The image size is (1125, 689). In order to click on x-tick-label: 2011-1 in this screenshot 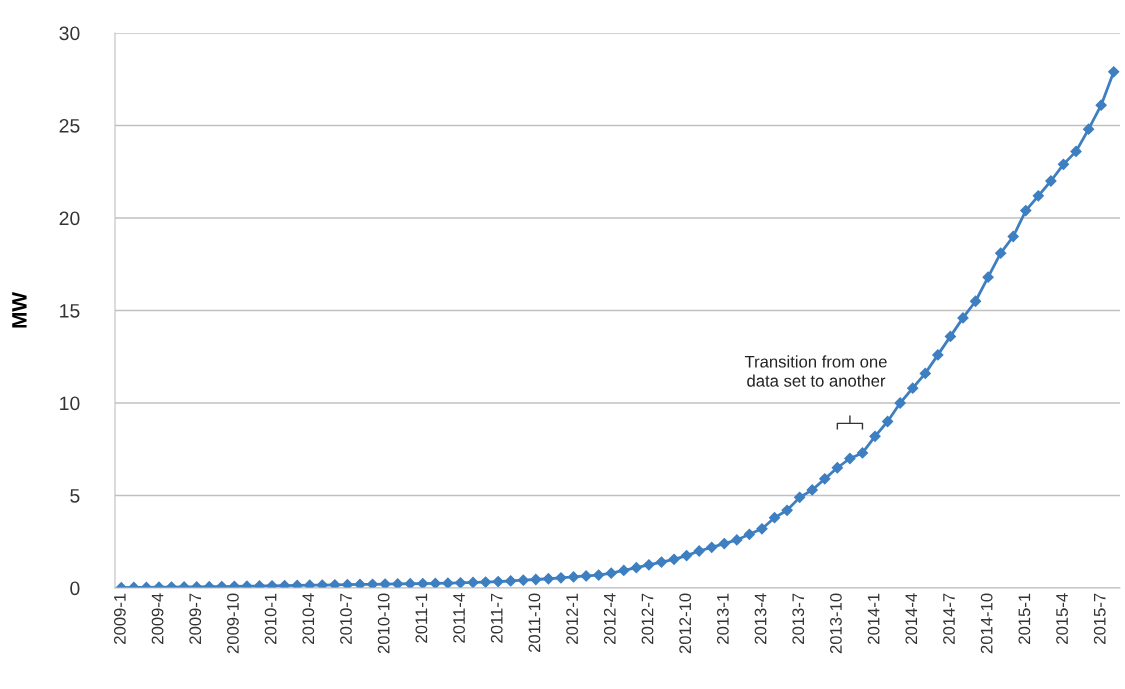, I will do `click(421, 618)`.